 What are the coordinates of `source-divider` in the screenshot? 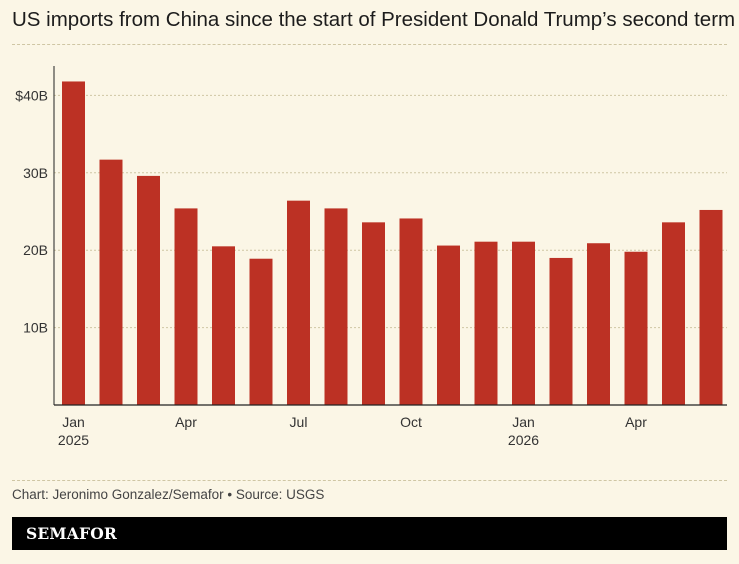 It's located at (369, 480).